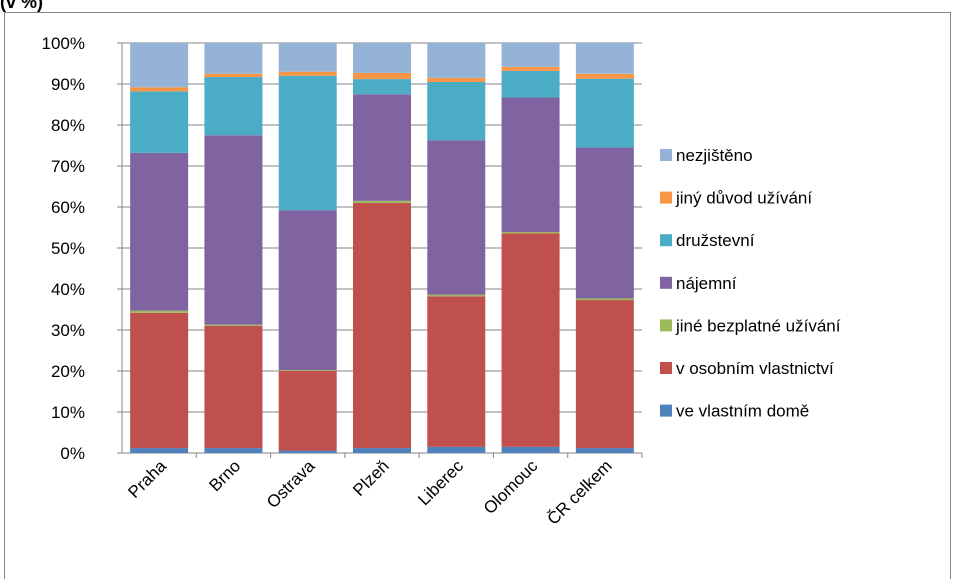 This screenshot has width=955, height=579. Describe the element at coordinates (714, 155) in the screenshot. I see `legend-label: nezjištěno` at that location.